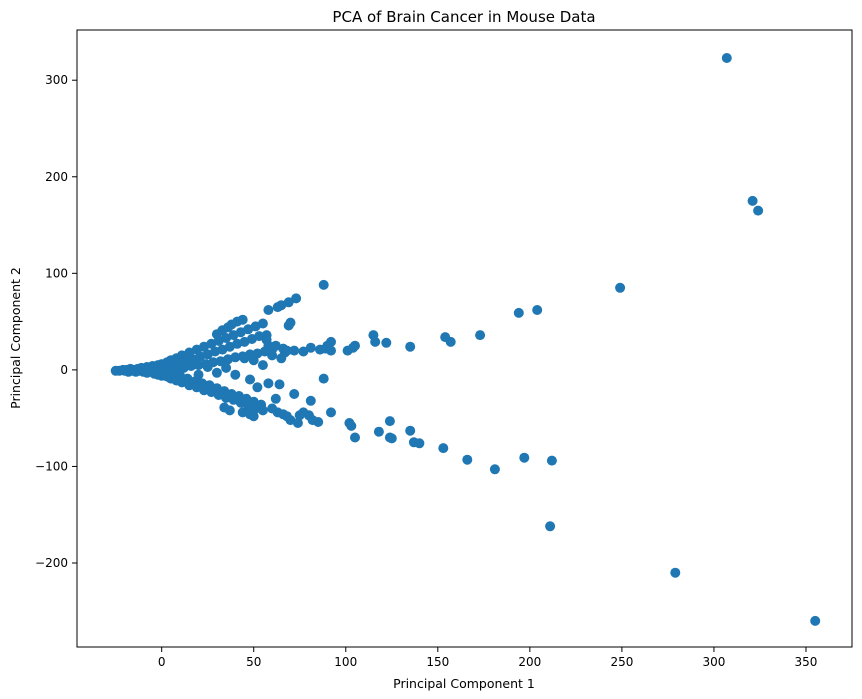  I want to click on x-tick-label: 200, so click(529, 662).